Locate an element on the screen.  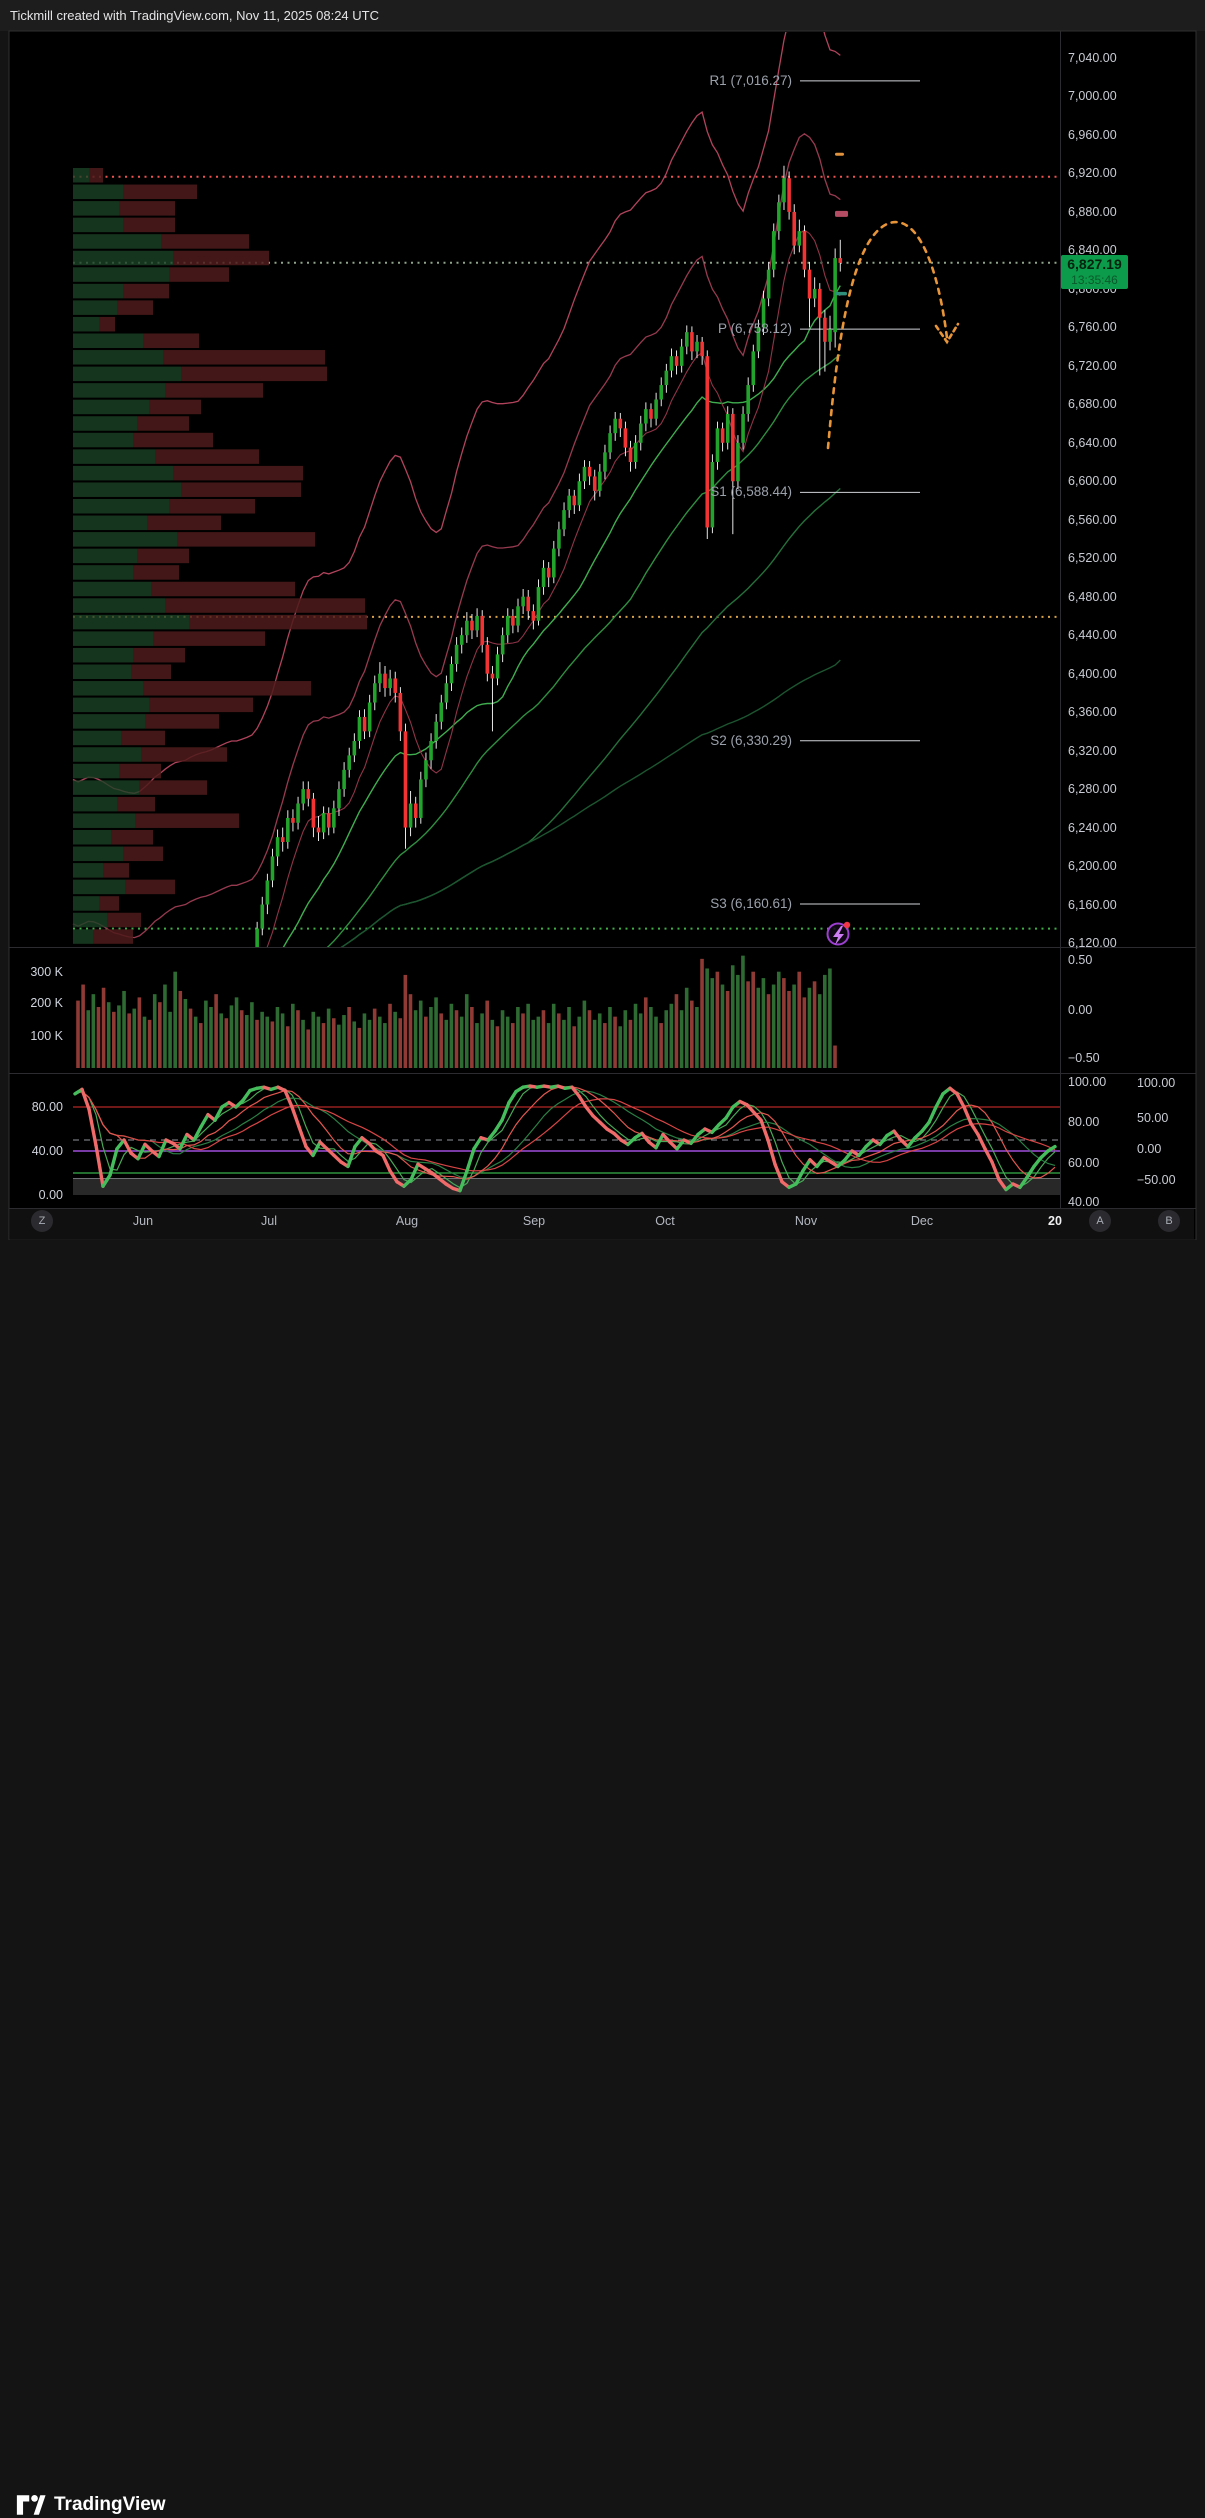
pivot-label: S2 (6,330.29) is located at coordinates (751, 740).